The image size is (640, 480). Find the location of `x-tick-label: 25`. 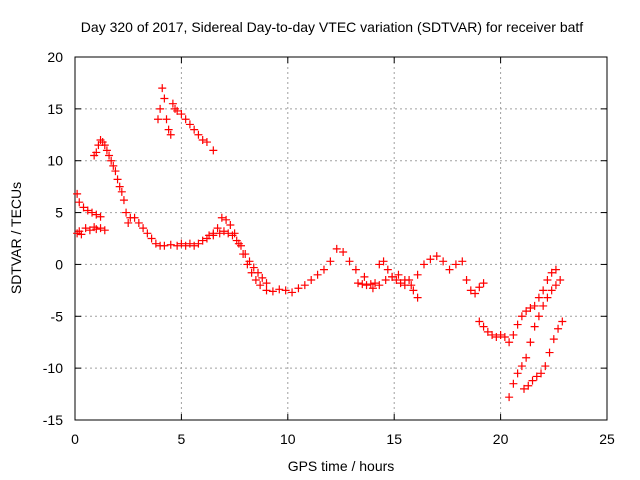

x-tick-label: 25 is located at coordinates (607, 439).